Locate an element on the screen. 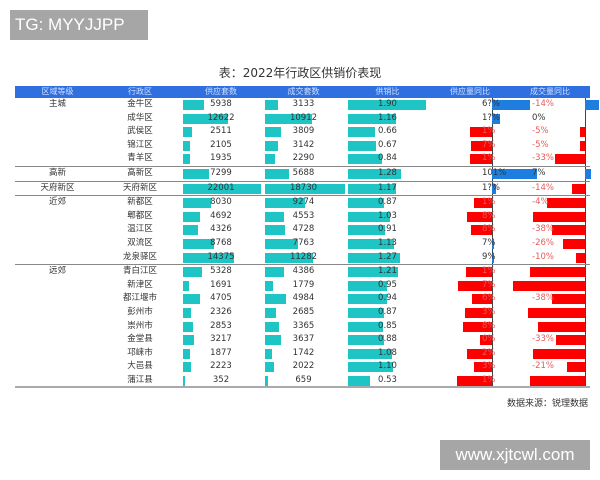 The height and width of the screenshot is (480, 600). deal-value: 5688 is located at coordinates (303, 172).